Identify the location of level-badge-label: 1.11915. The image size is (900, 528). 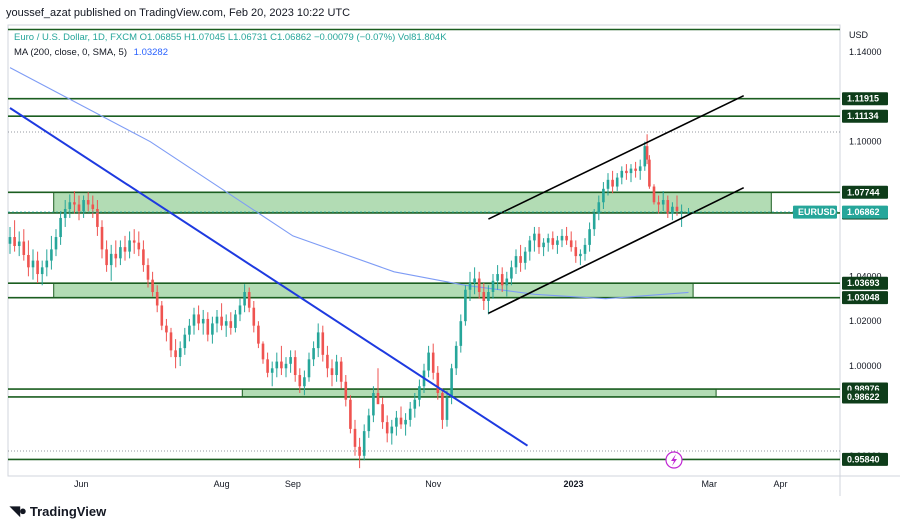
(863, 99).